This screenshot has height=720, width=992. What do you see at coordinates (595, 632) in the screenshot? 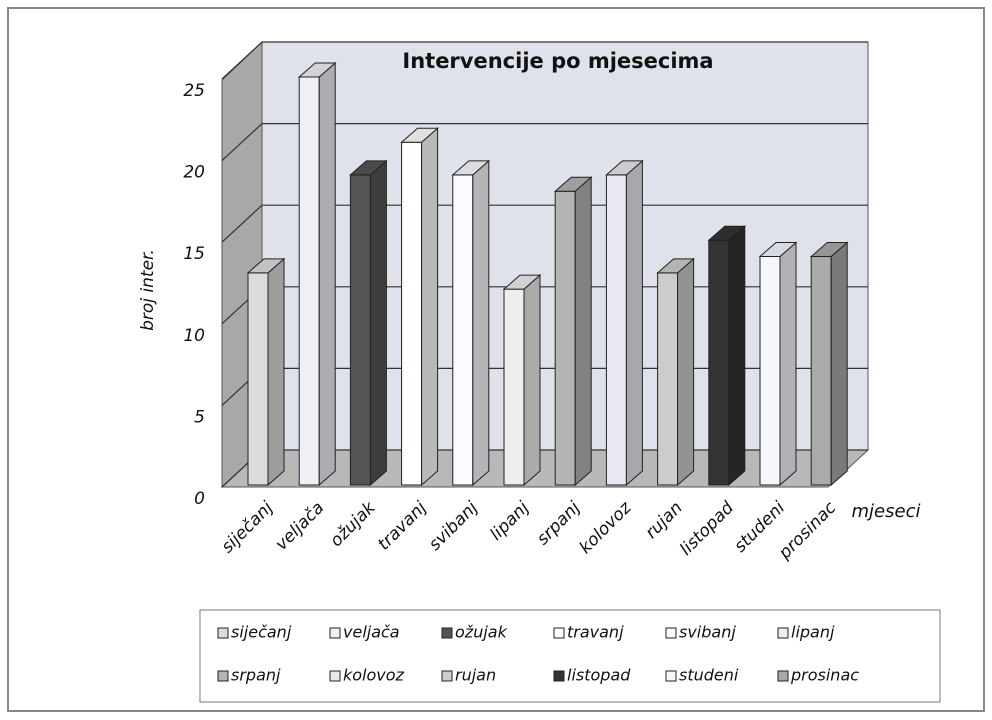
I see `legend-label: travanj` at bounding box center [595, 632].